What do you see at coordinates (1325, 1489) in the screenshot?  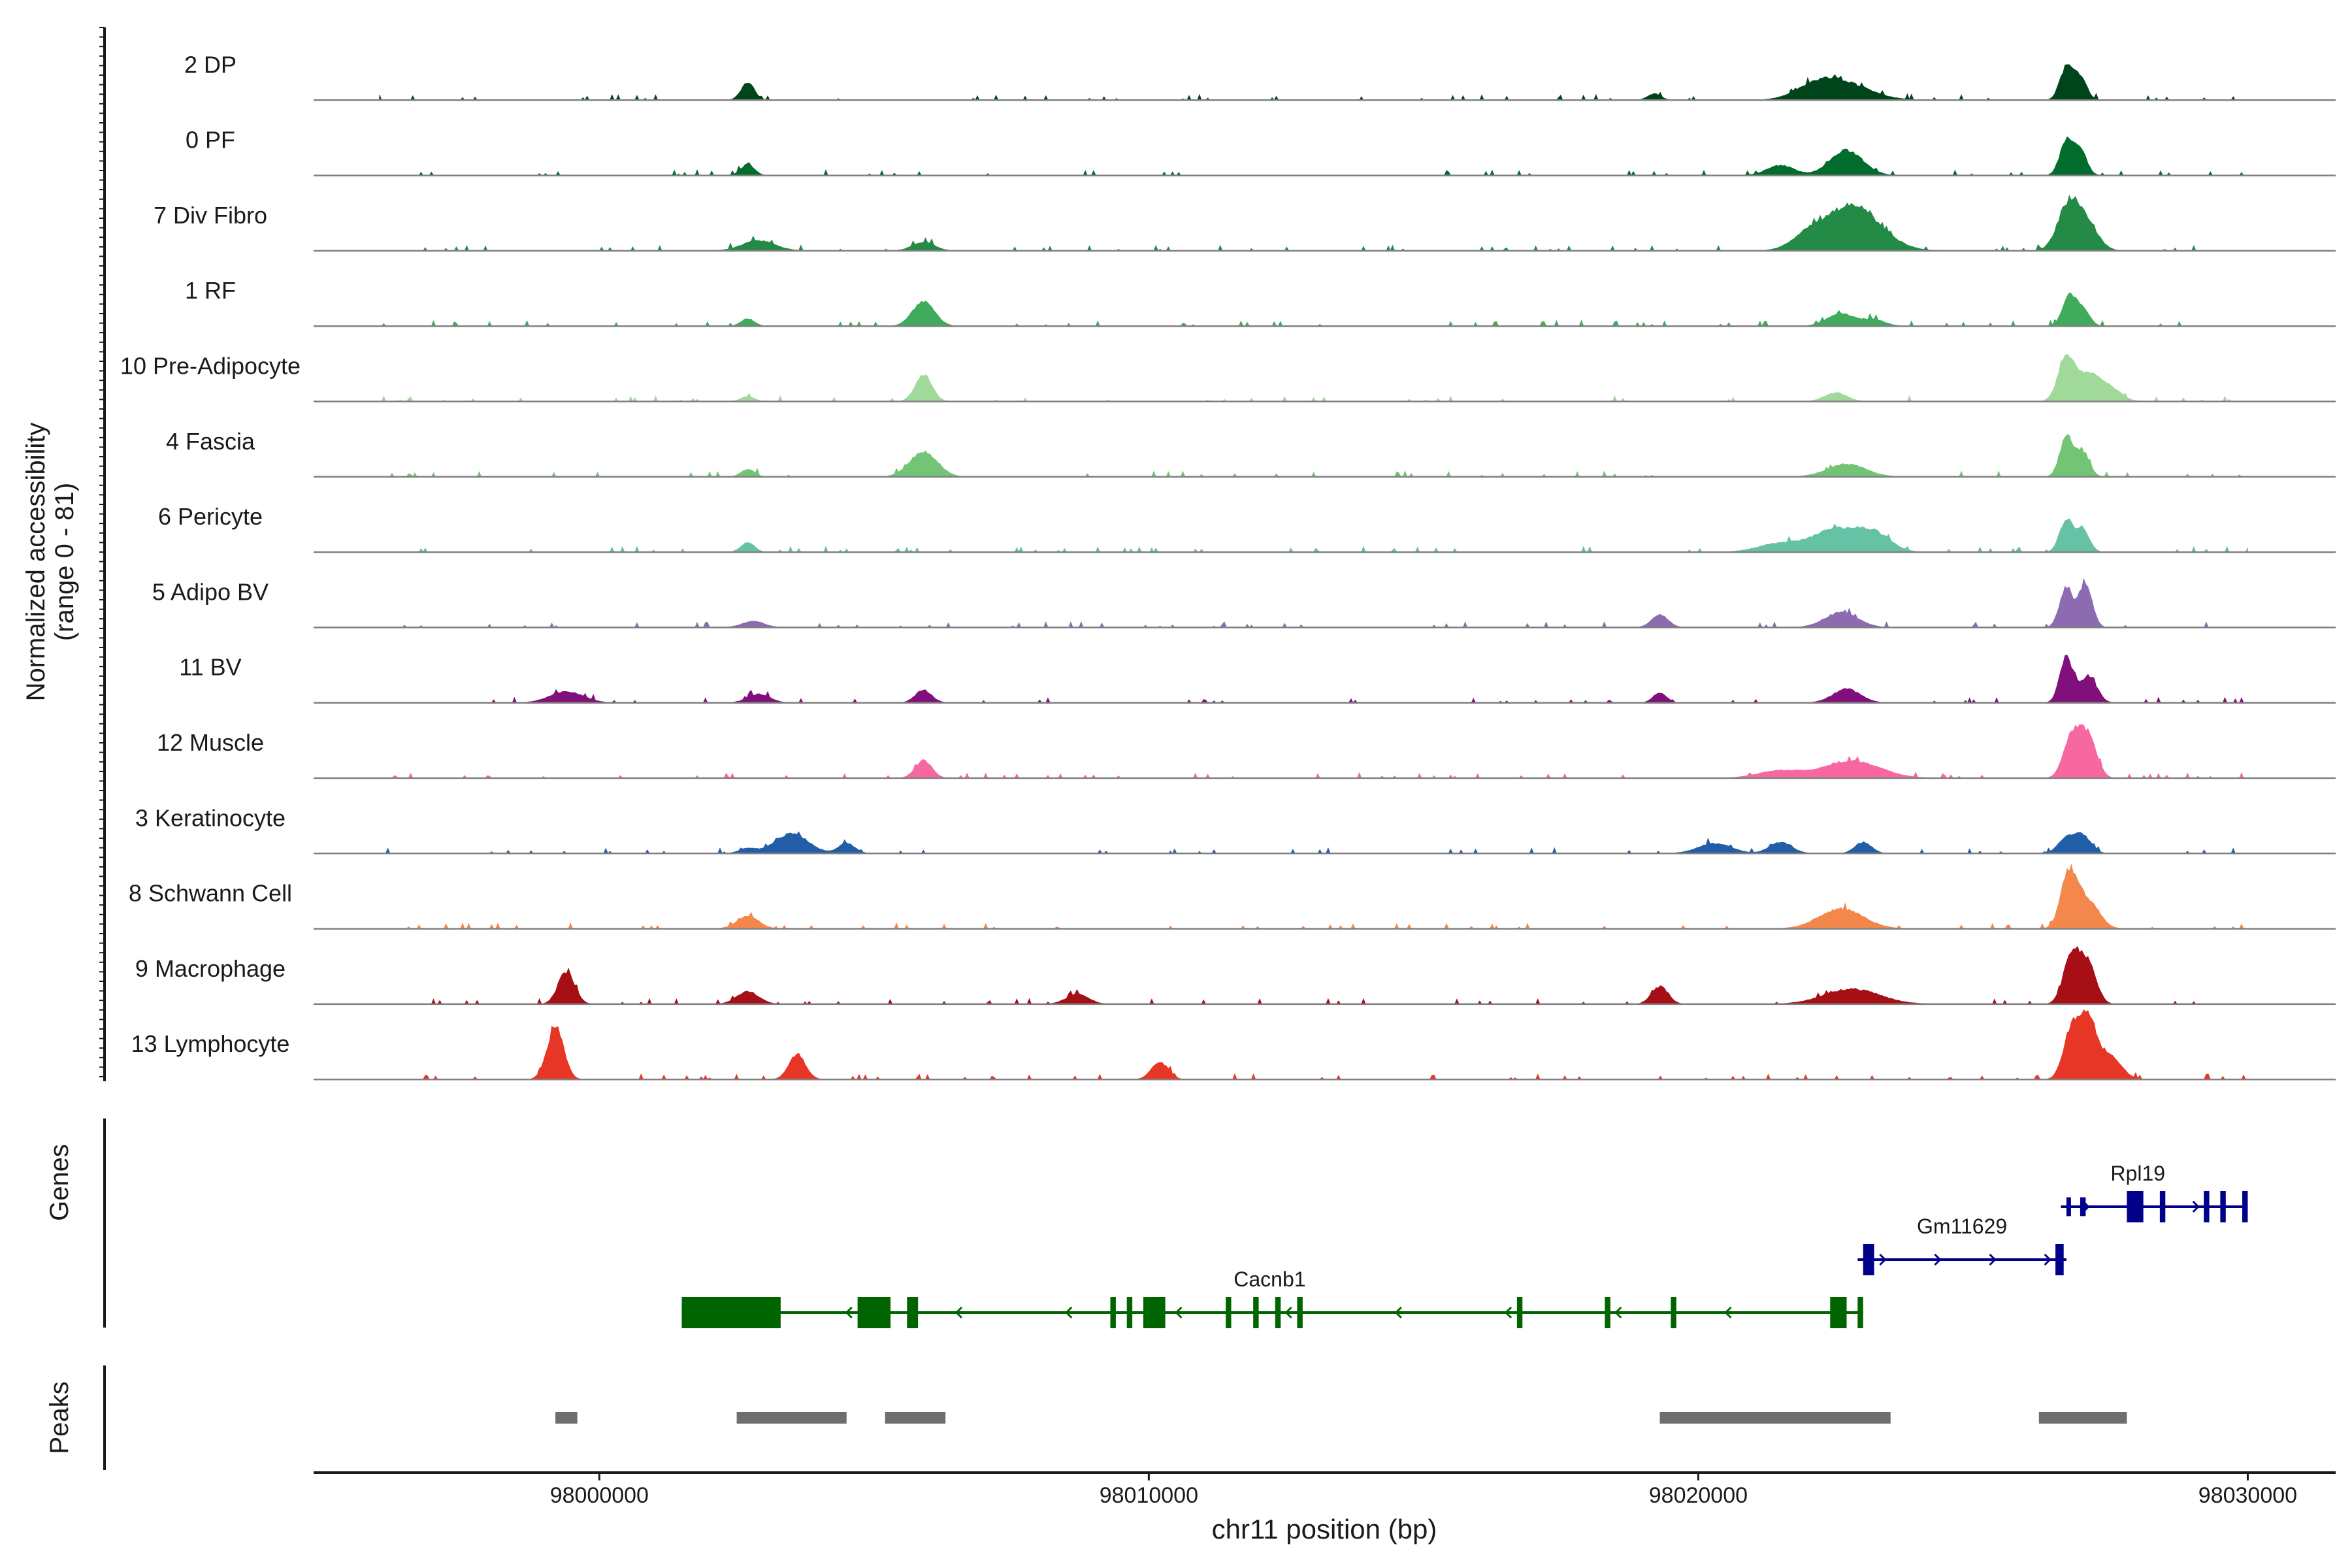 I see `x-axis: 98000000 98010000 98020000 98030000` at bounding box center [1325, 1489].